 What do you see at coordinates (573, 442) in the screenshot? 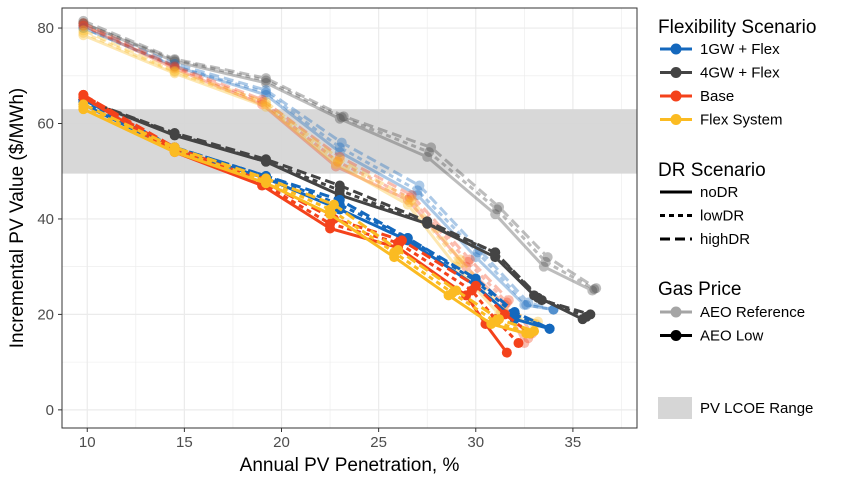
I see `x-tick-label: 35` at bounding box center [573, 442].